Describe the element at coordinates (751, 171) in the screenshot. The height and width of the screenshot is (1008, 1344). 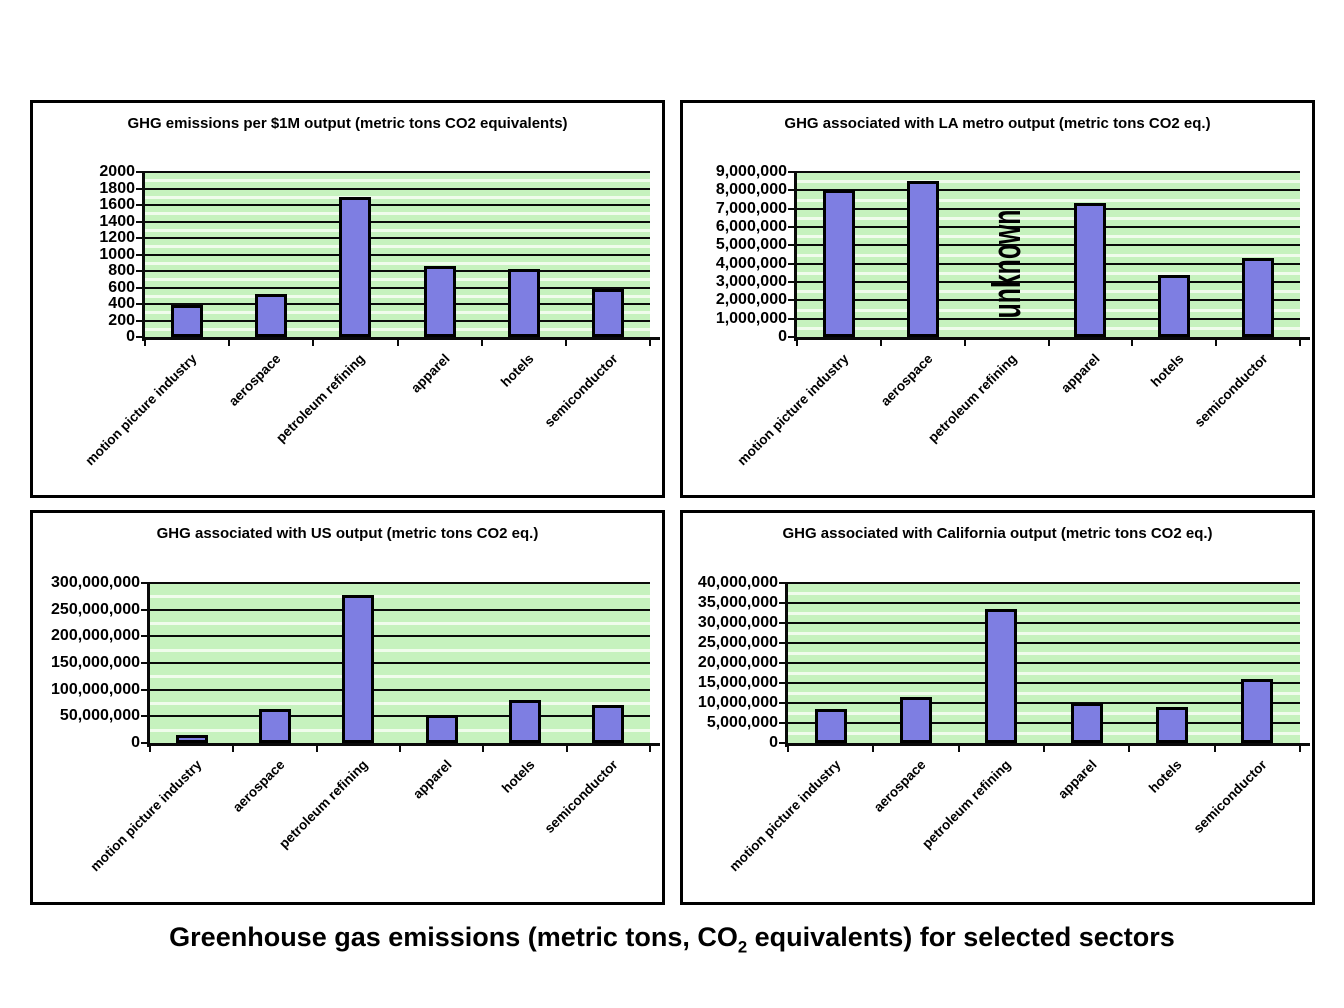
I see `y-tick-label: 9,000,000` at that location.